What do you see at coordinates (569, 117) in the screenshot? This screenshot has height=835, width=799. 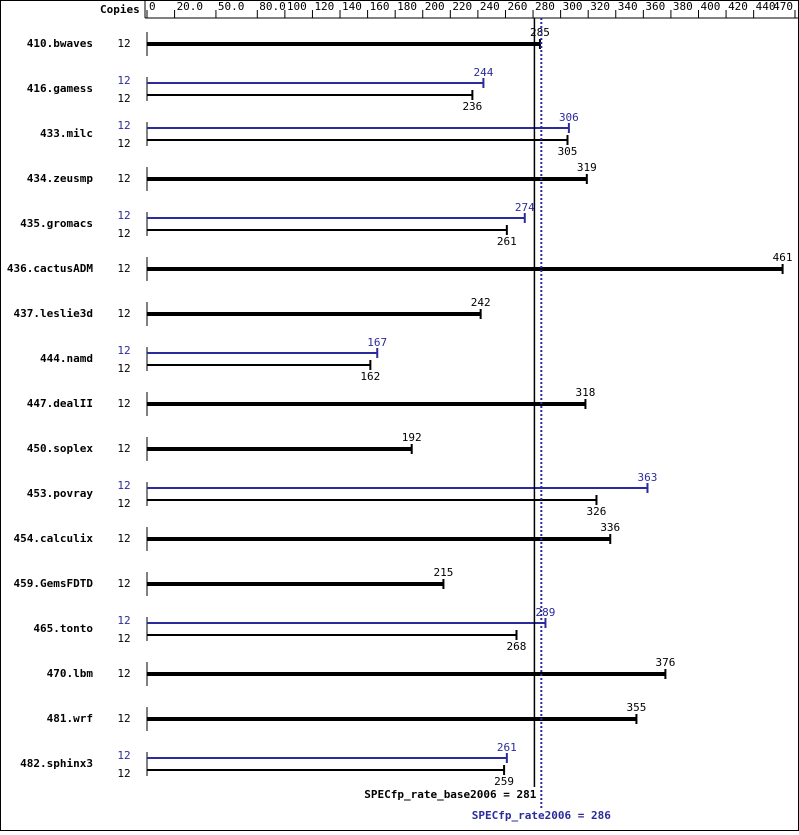 I see `value-label: 306` at bounding box center [569, 117].